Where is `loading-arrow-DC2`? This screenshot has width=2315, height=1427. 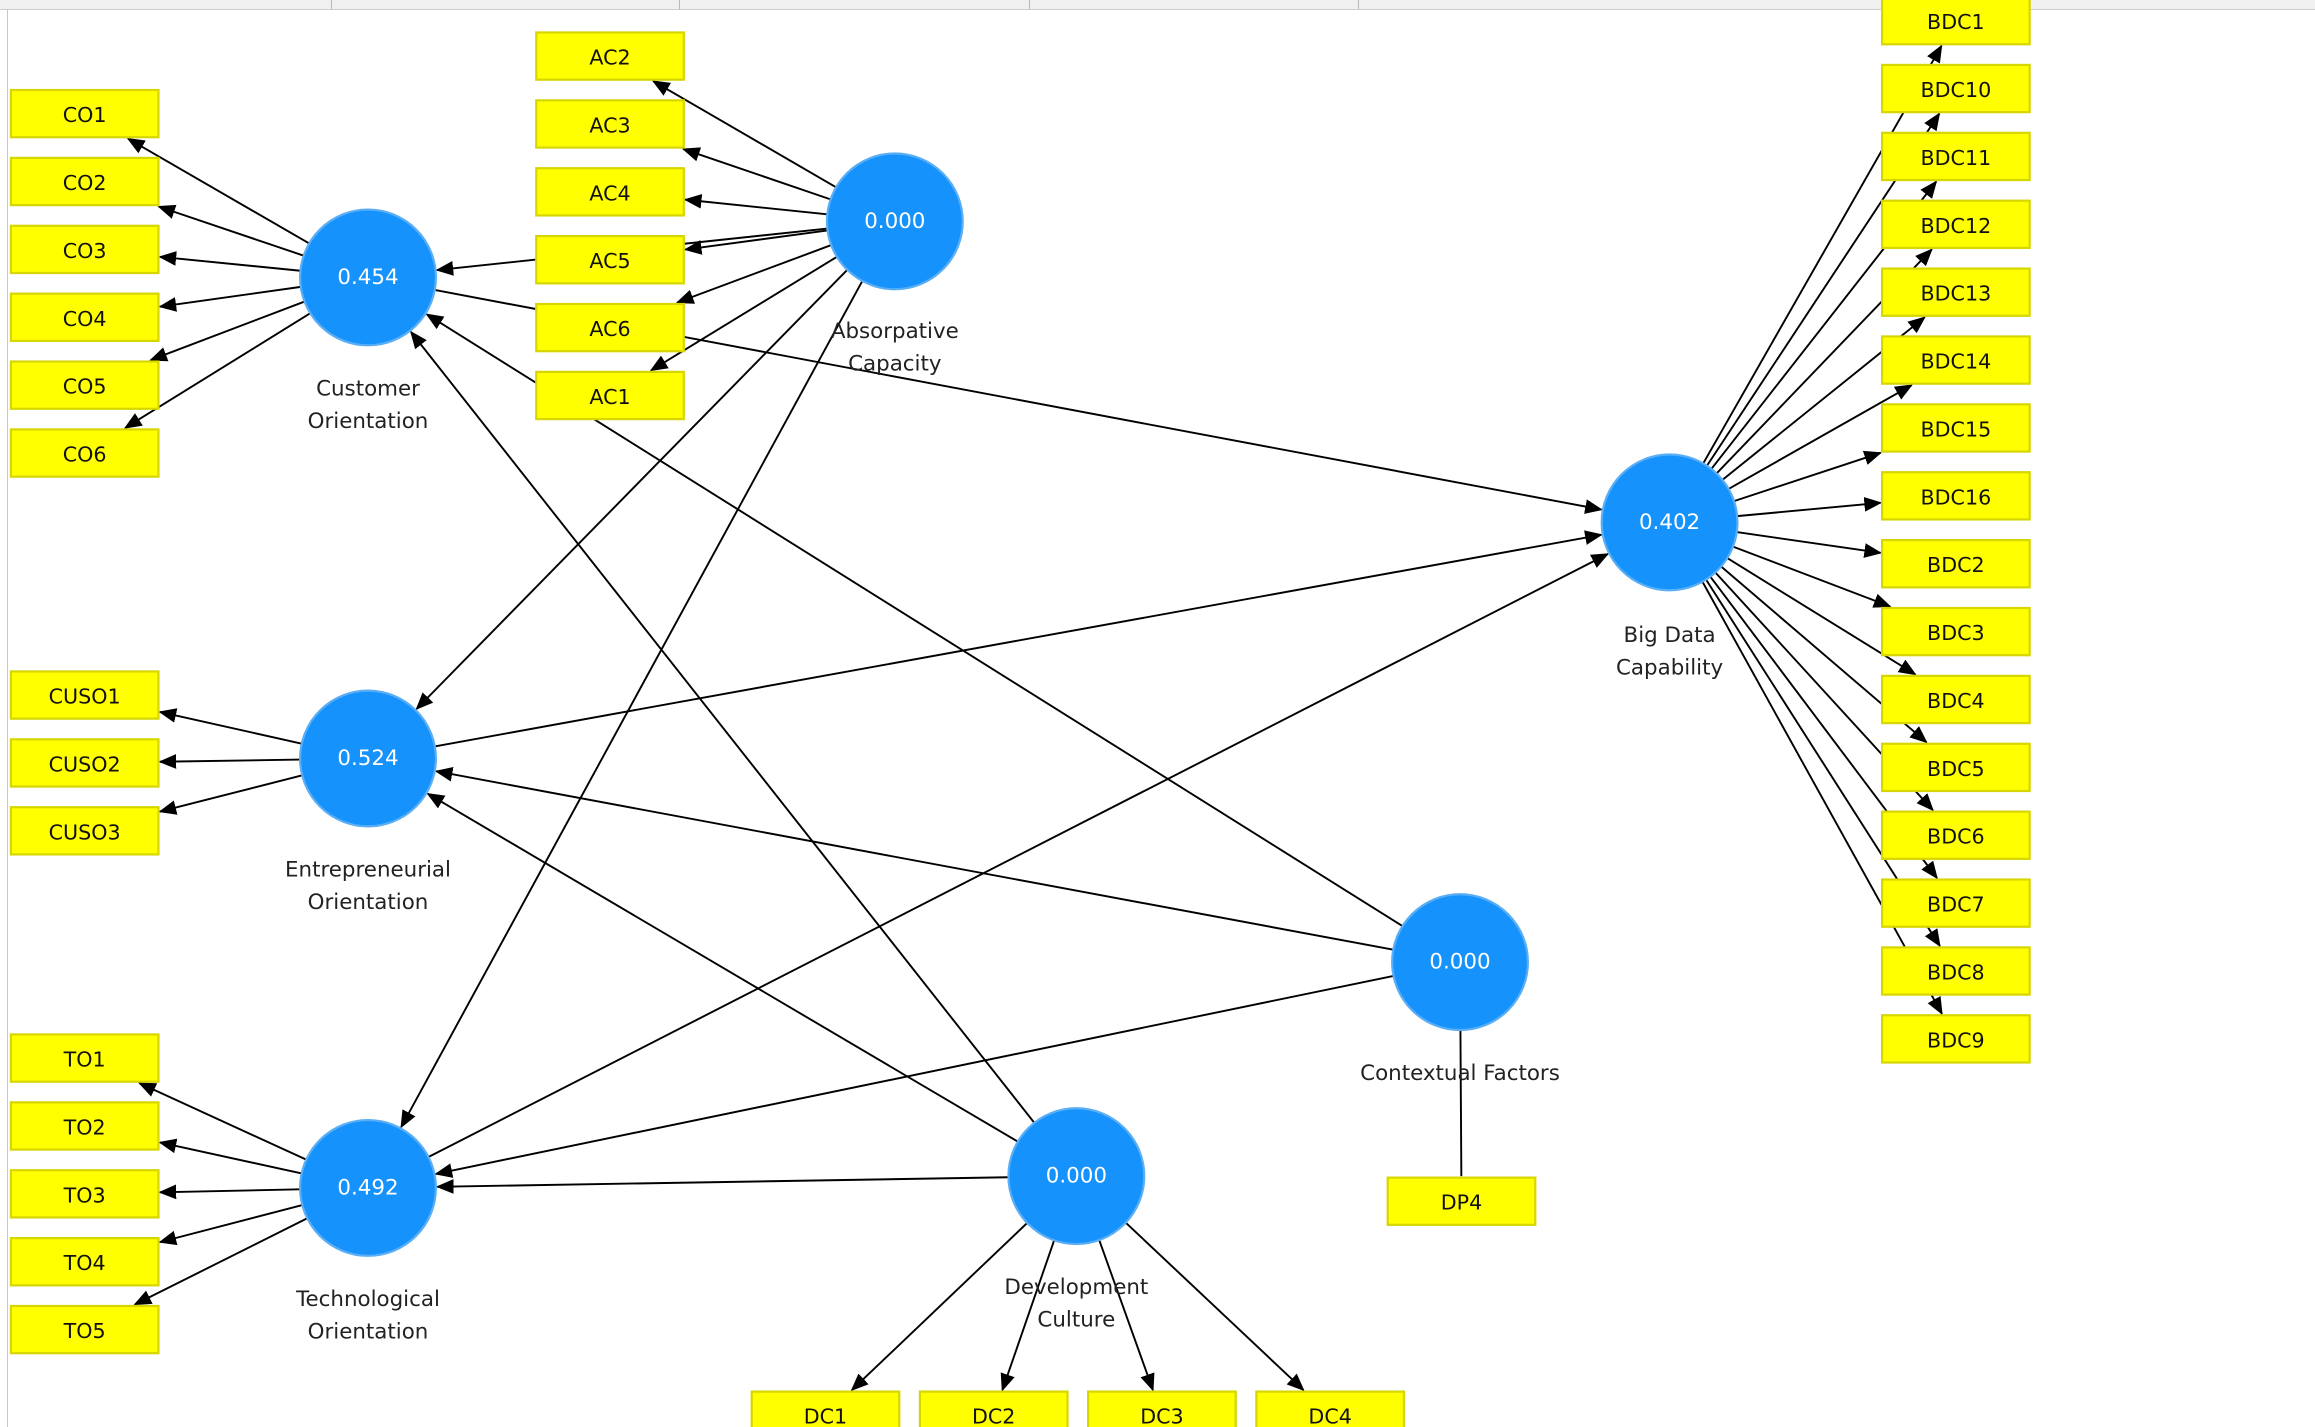 loading-arrow-DC2 is located at coordinates (1028, 1315).